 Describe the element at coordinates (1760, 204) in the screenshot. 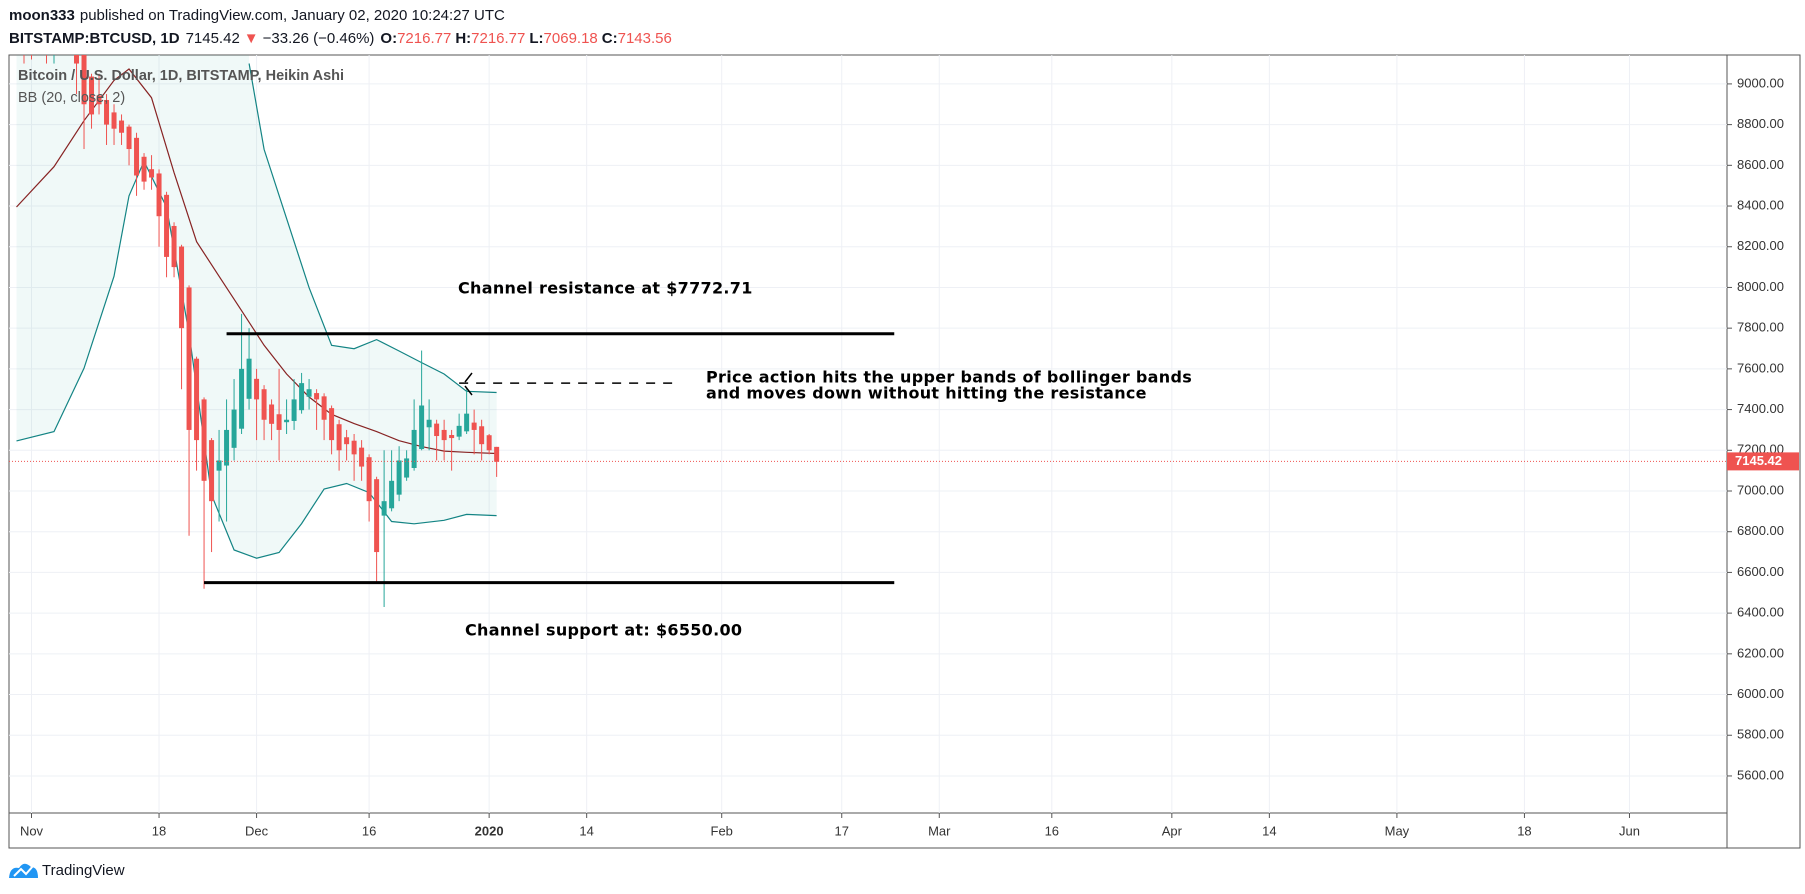

I see `y-tick-label: 8400.00` at that location.